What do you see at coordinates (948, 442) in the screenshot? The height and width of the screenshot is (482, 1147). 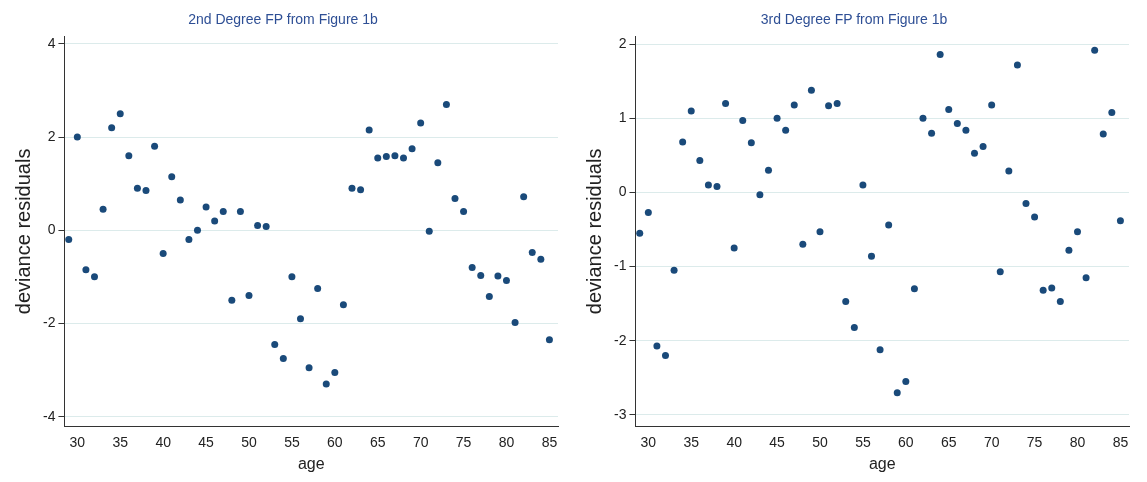 I see `x-tick-label: 65` at bounding box center [948, 442].